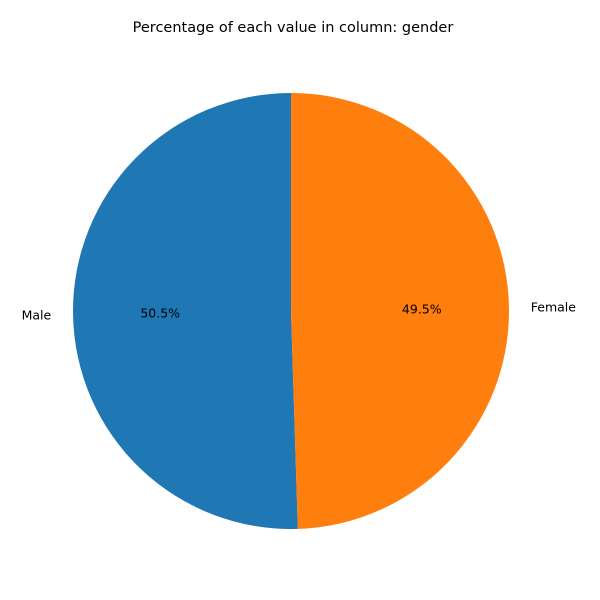 The image size is (600, 600). I want to click on slice-label-male: Male, so click(37, 314).